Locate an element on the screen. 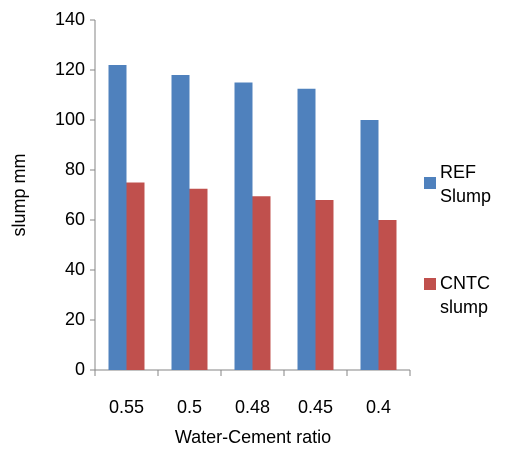  y-tick-label: 20 is located at coordinates (75, 319).